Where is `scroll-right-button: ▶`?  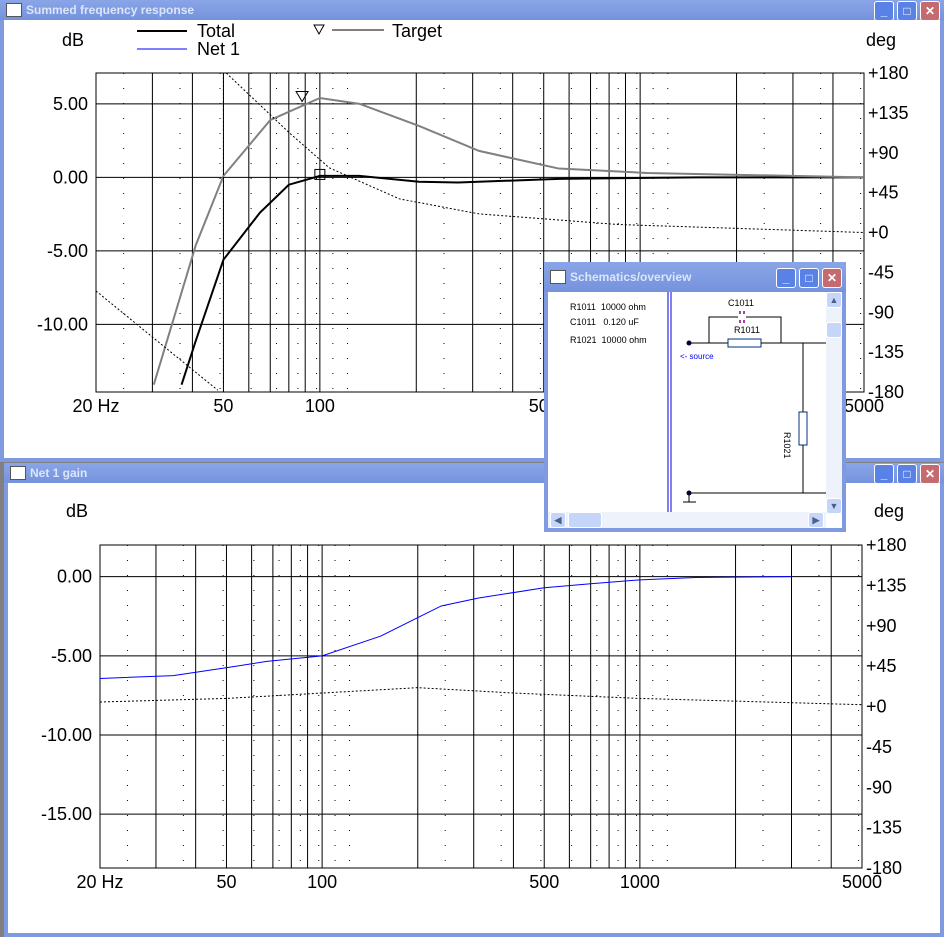
scroll-right-button: ▶ is located at coordinates (816, 520).